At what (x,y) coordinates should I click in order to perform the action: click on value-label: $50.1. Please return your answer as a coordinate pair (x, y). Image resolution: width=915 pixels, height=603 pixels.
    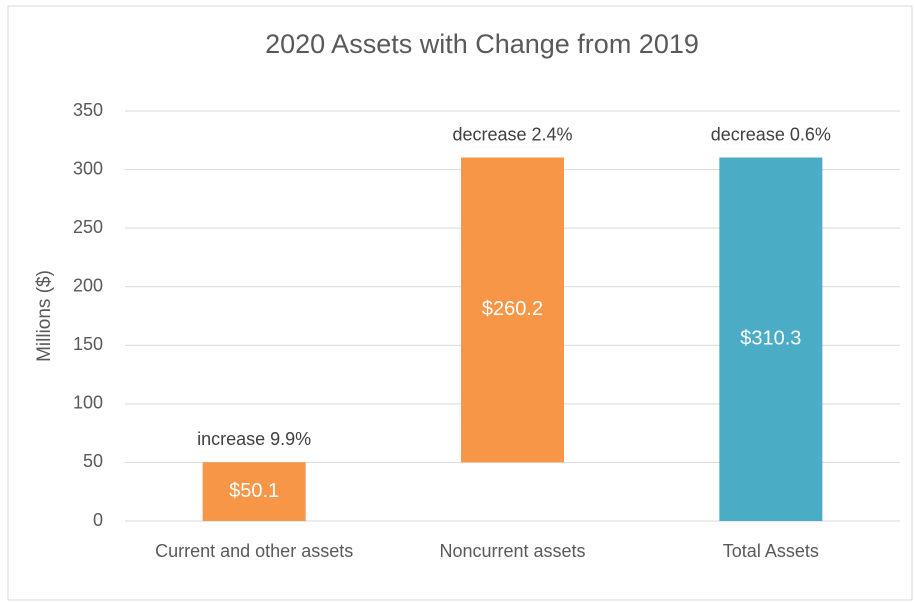
    Looking at the image, I should click on (254, 491).